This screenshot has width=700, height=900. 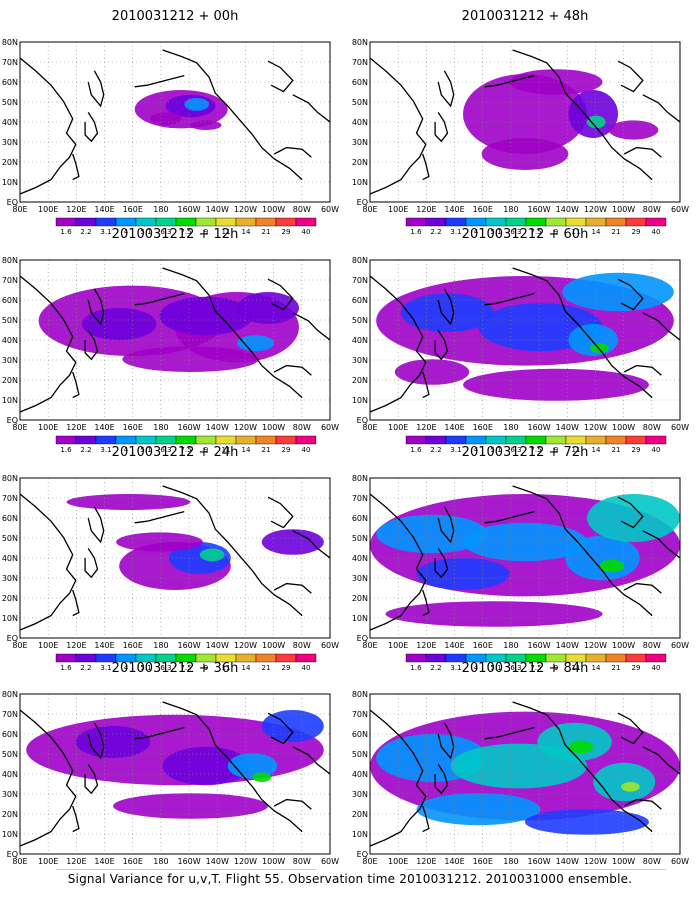 What do you see at coordinates (536, 662) in the screenshot?
I see `colorbar: 1.6 2.2 3.1 4 5.1 6.3 7.5 9 11 14 21 29 40` at bounding box center [536, 662].